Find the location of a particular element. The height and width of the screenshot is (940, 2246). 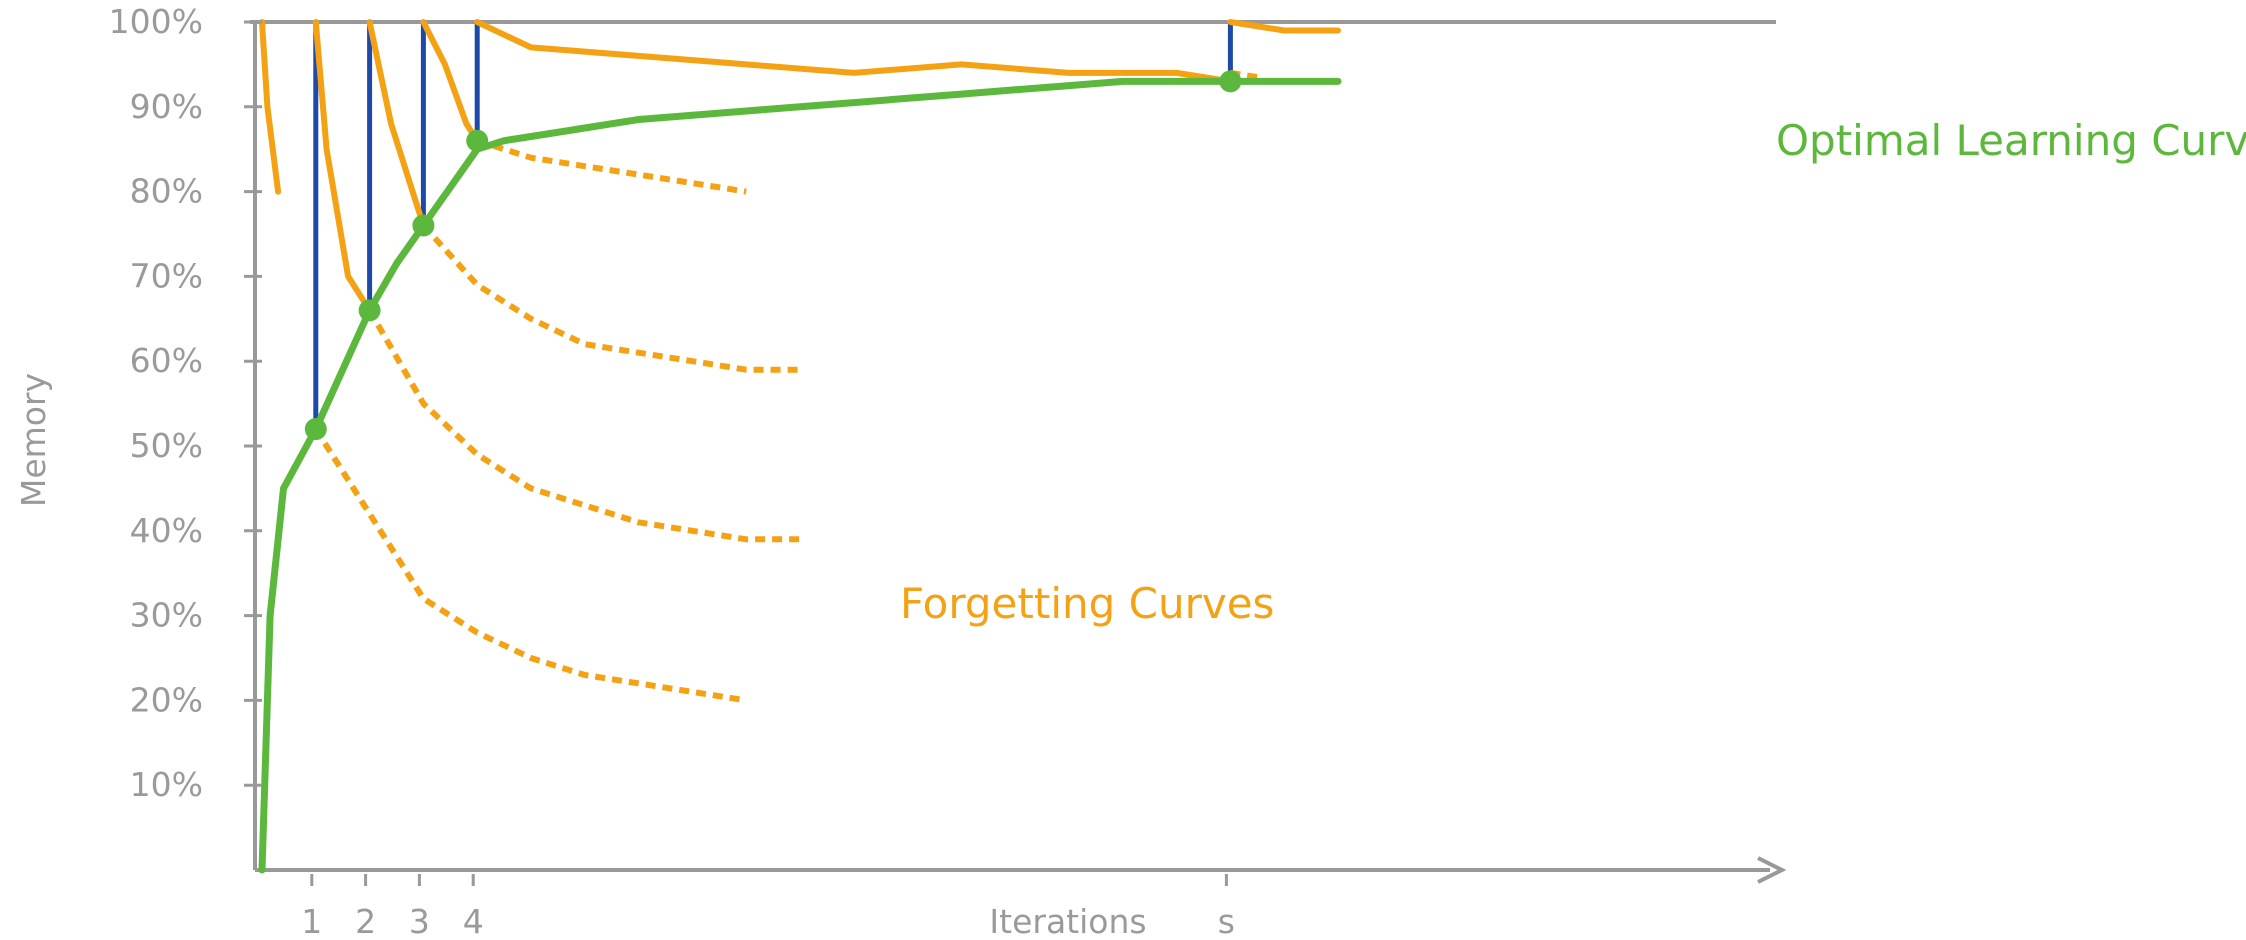

x-tick-label: 2 is located at coordinates (365, 921).